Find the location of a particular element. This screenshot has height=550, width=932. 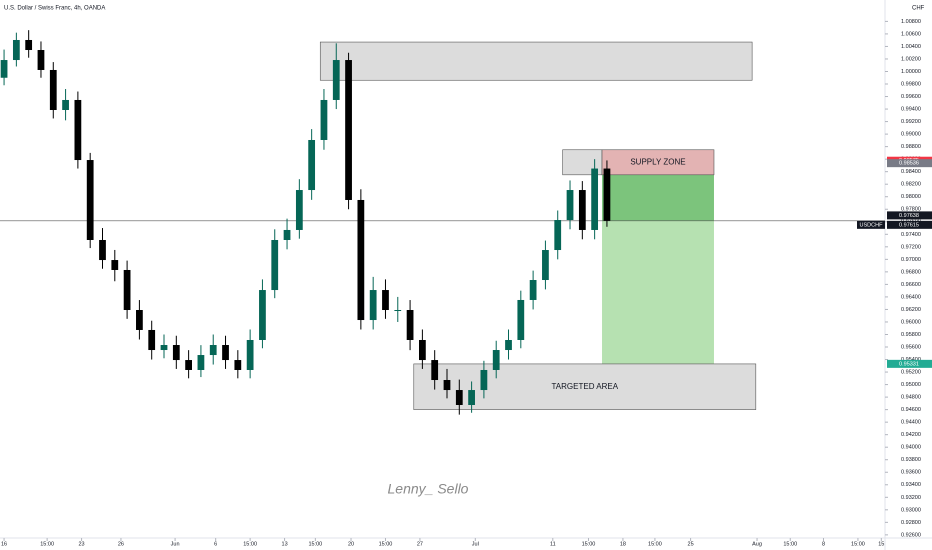

y-tick-label: 0.98200 is located at coordinates (911, 185).